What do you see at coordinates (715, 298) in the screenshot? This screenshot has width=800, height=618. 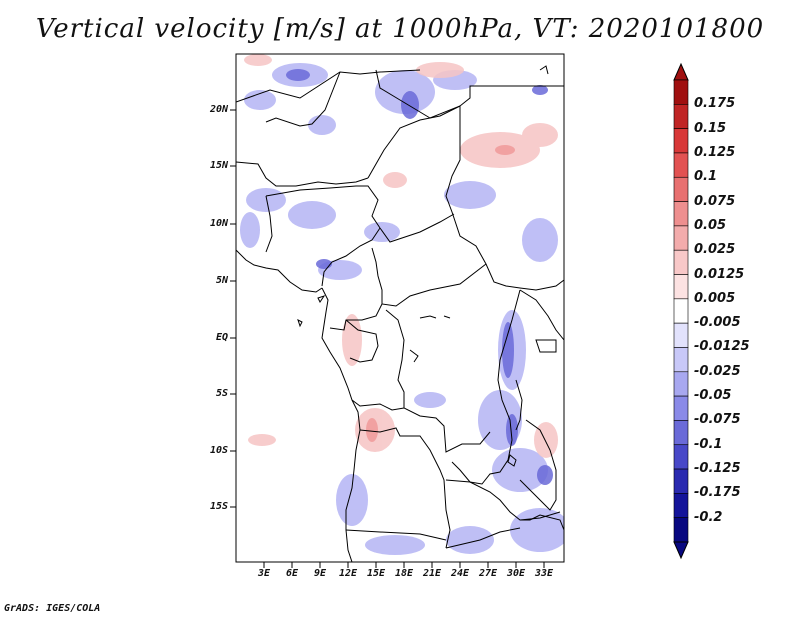 I see `colorbar-label: 0.005` at bounding box center [715, 298].